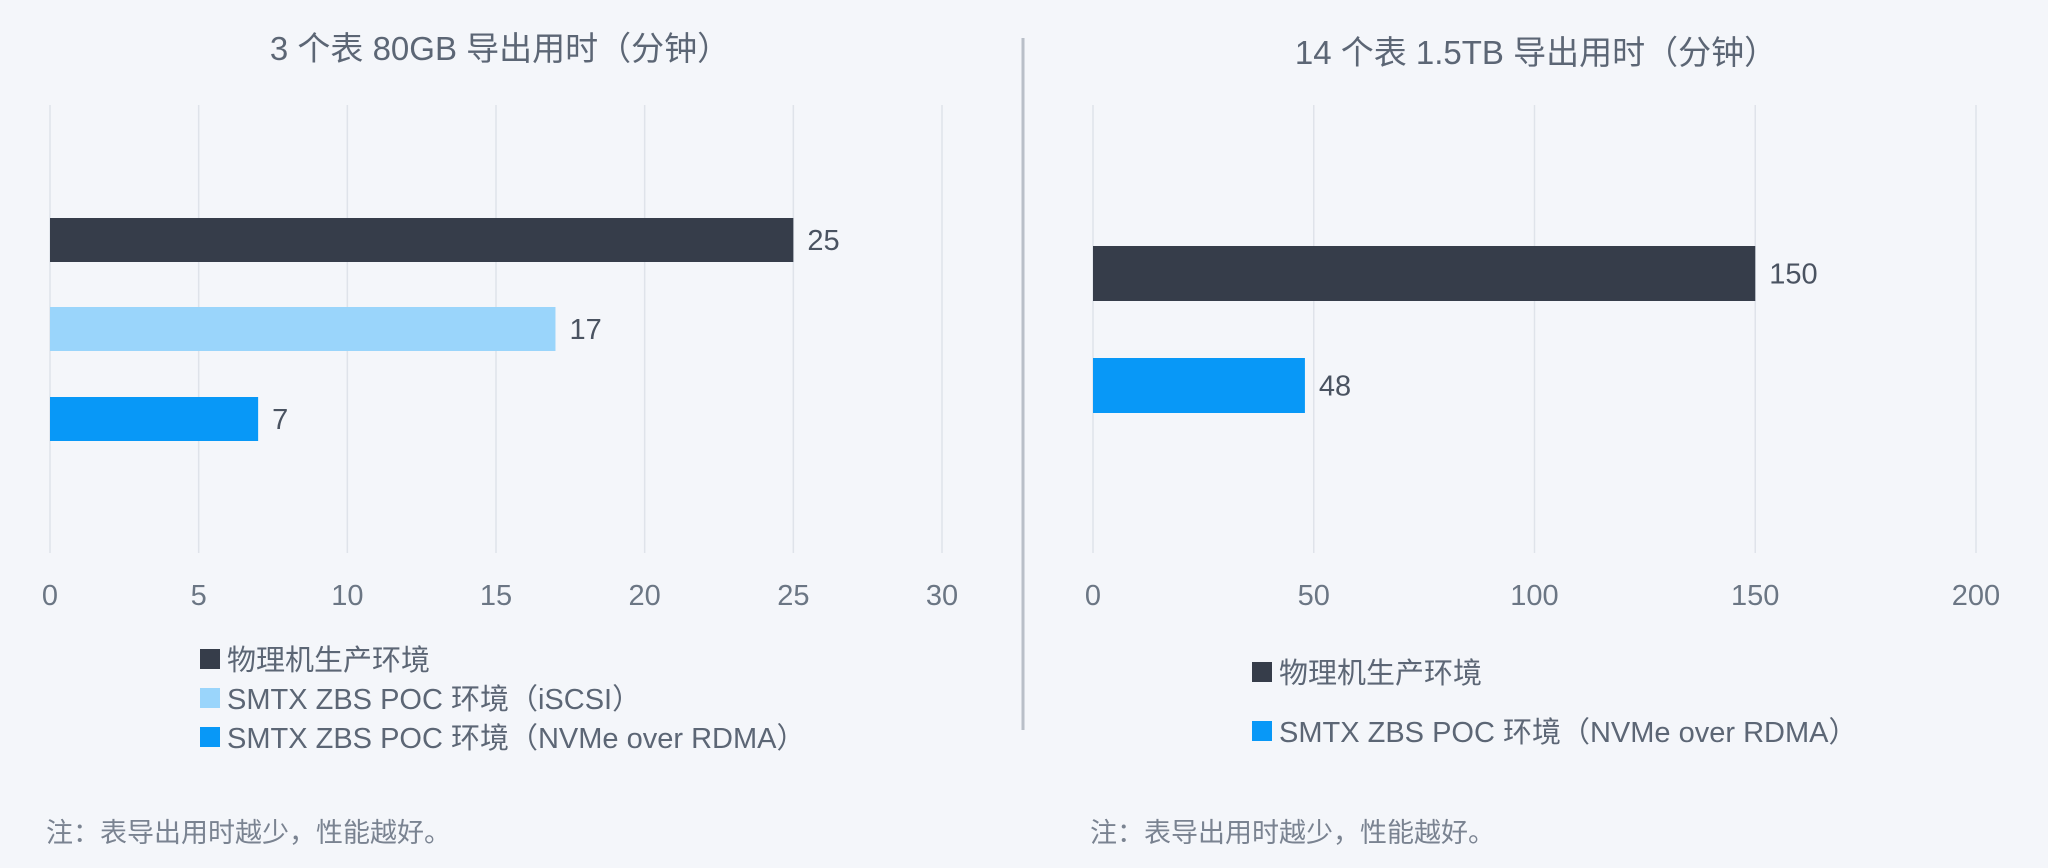 This screenshot has width=2048, height=868. Describe the element at coordinates (942, 596) in the screenshot. I see `x-tick-label: 30` at that location.